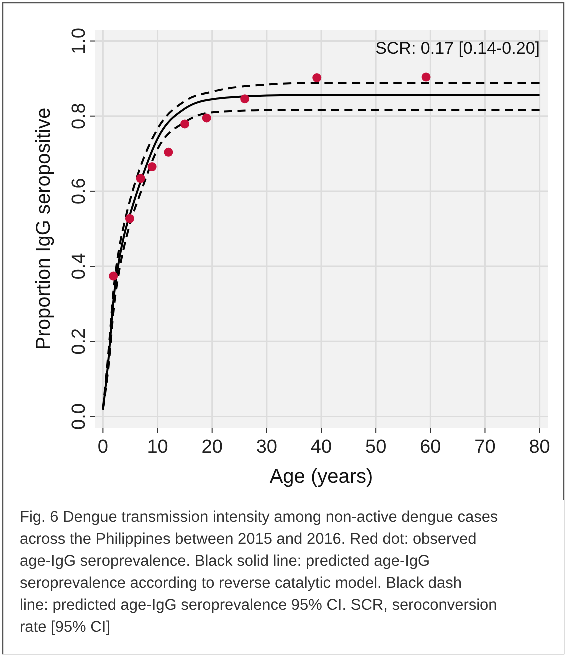  Describe the element at coordinates (44, 229) in the screenshot. I see `y-axis-title: Proportion IgG seropositive` at that location.